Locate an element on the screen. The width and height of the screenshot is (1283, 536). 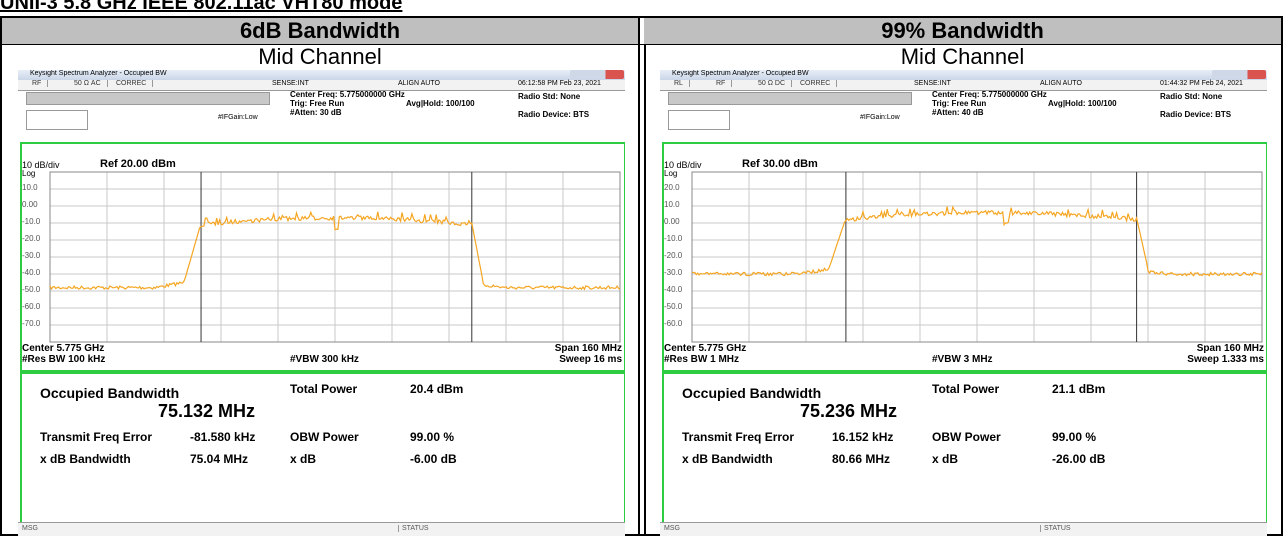
toolbar-item: 50 Ω AC is located at coordinates (91, 83).